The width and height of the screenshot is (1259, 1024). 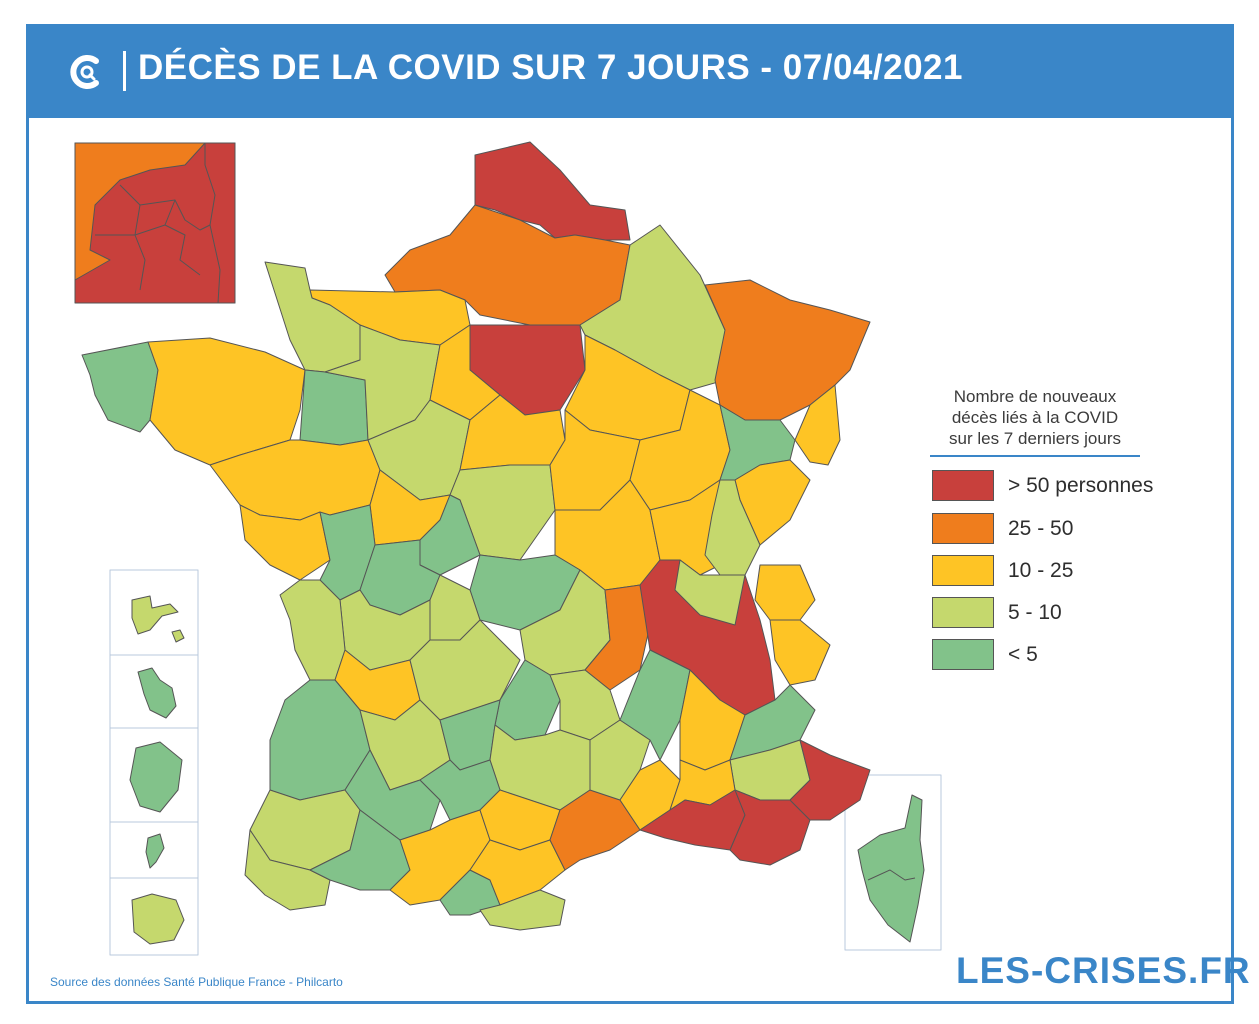 What do you see at coordinates (155, 615) in the screenshot?
I see `guadeloupe` at bounding box center [155, 615].